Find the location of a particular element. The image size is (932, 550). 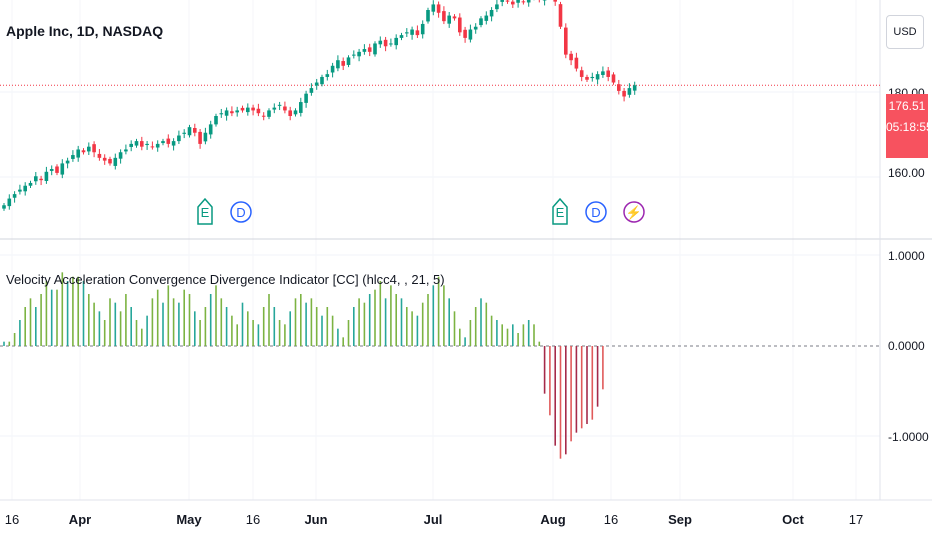

time-axis-label: Aug is located at coordinates (553, 519).